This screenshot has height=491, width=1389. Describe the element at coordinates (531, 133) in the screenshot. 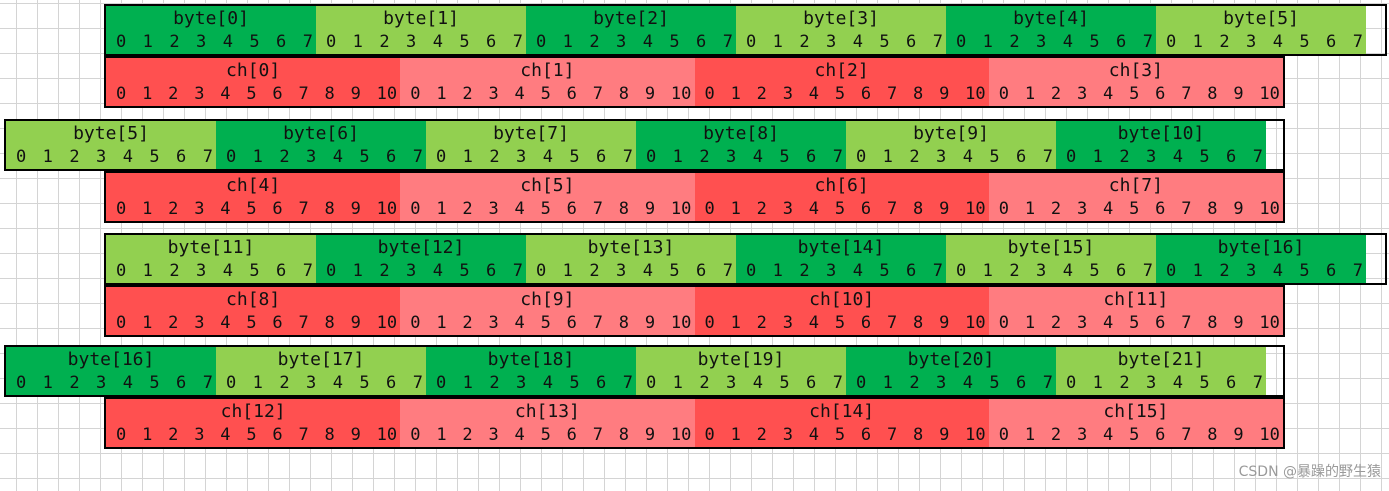

I see `byte-label: byte[7]` at that location.